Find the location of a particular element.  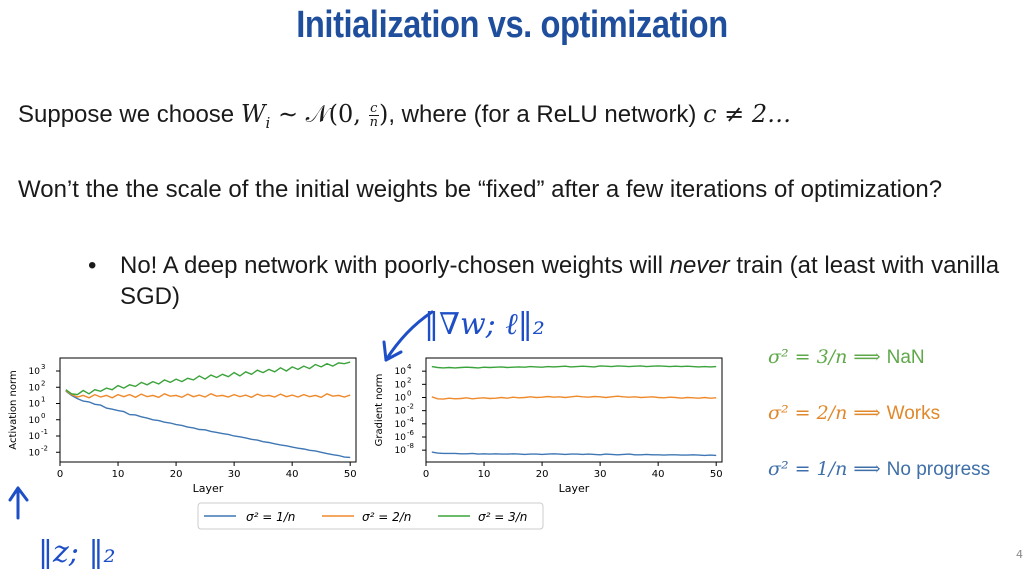

outcome-works: σ² = 2/n ⟹ Works is located at coordinates (854, 413).